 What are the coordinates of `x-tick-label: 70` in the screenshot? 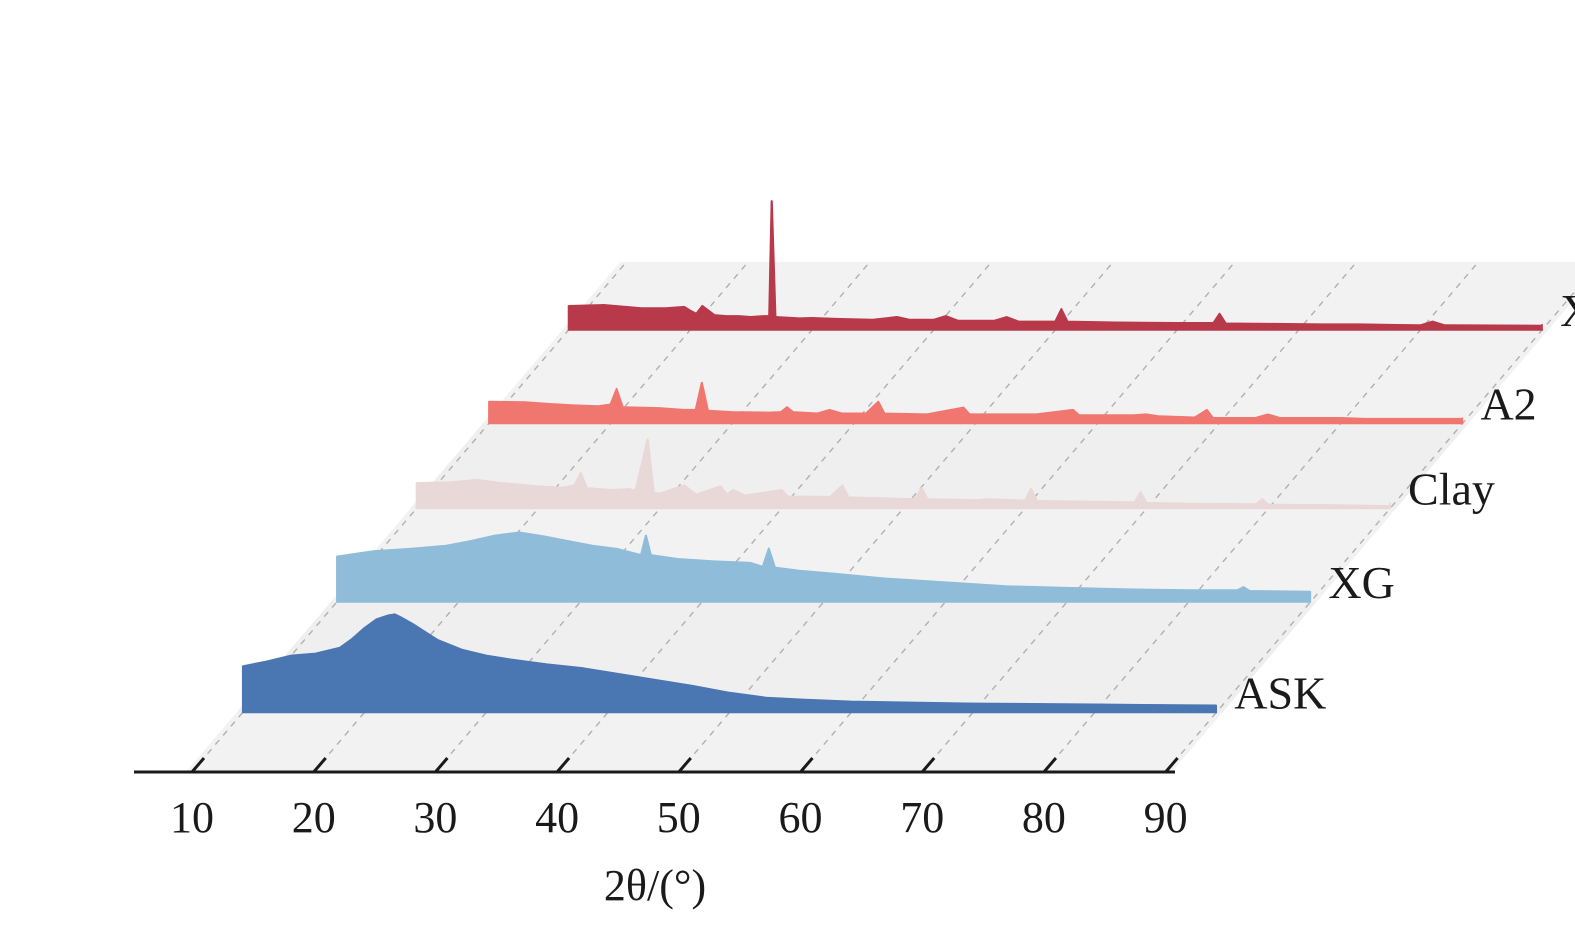 It's located at (922, 817).